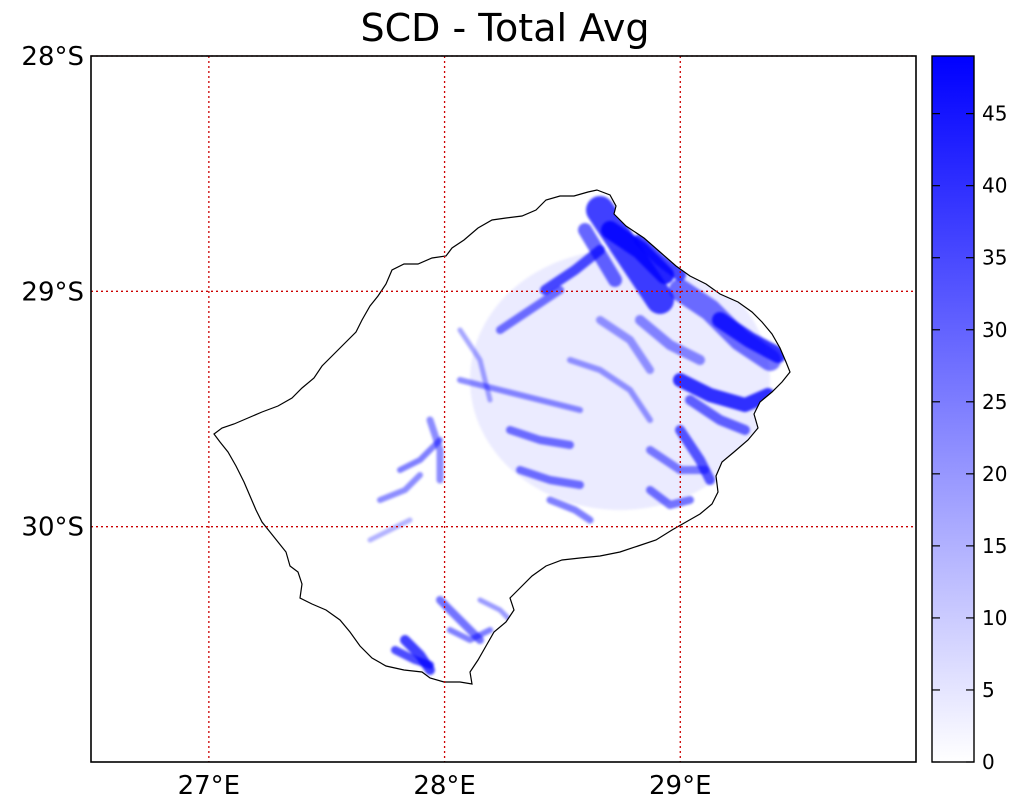  Describe the element at coordinates (953, 409) in the screenshot. I see `colorbar` at that location.